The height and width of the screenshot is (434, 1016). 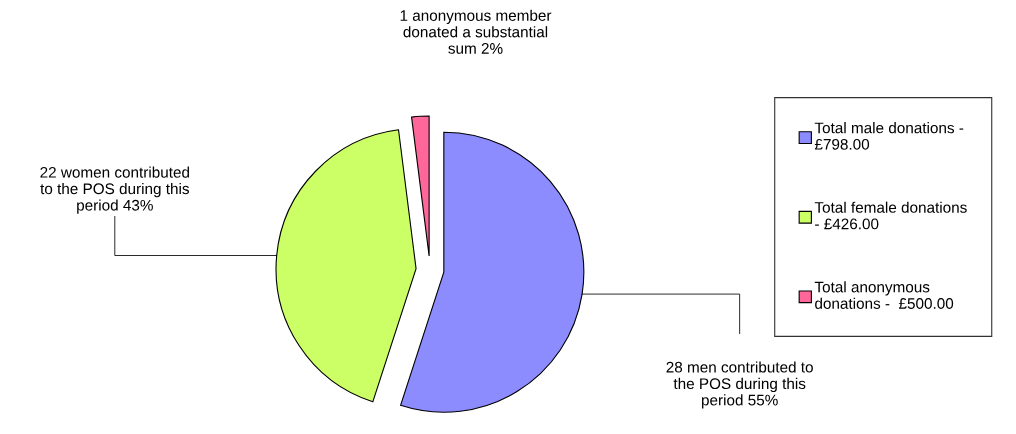 What do you see at coordinates (739, 385) in the screenshot?
I see `text: 28 men contributed to the POS during this period 55%` at bounding box center [739, 385].